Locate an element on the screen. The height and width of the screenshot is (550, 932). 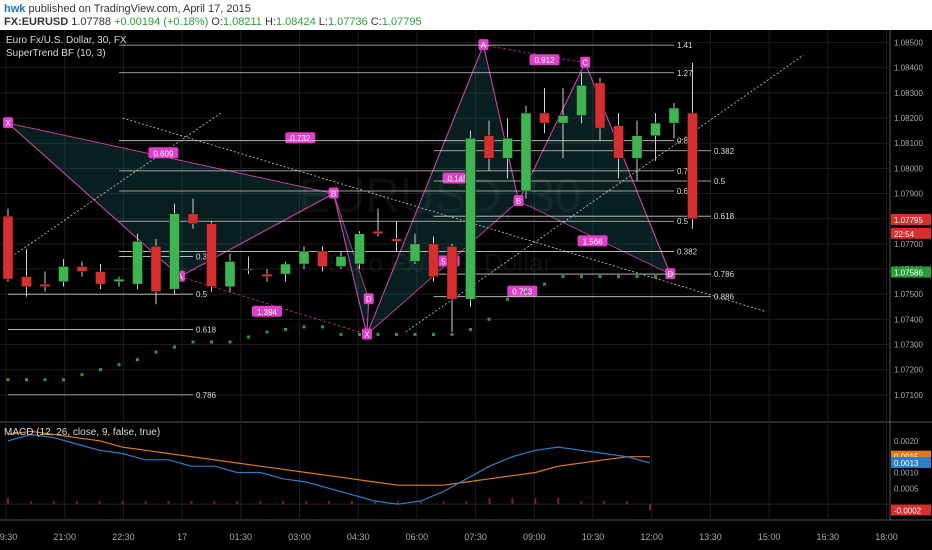
ratio-label: 0.732 is located at coordinates (300, 138).